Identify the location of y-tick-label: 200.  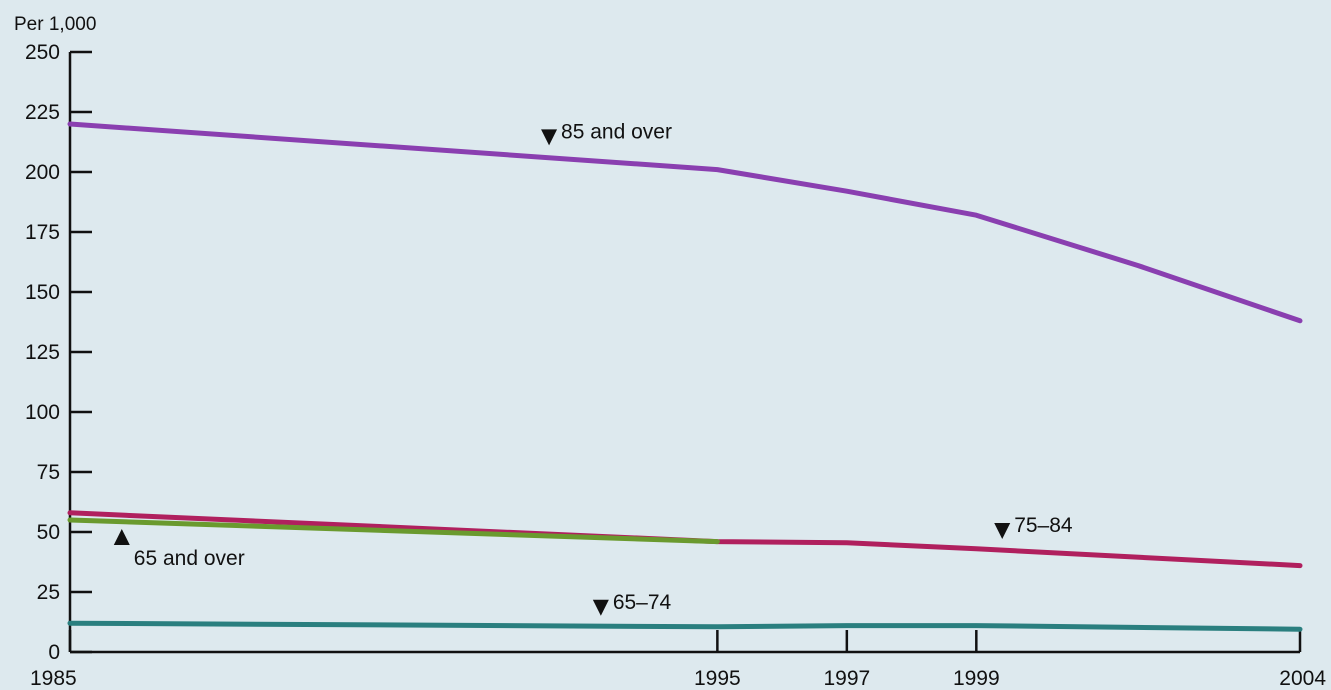
(42, 172).